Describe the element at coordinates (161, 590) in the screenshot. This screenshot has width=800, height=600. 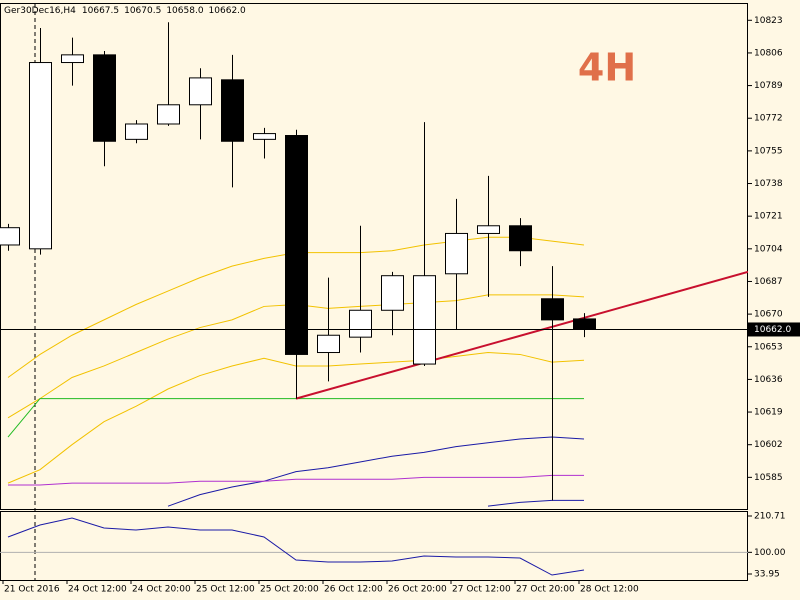
I see `x-tick-label: 24 Oct 20:00` at that location.